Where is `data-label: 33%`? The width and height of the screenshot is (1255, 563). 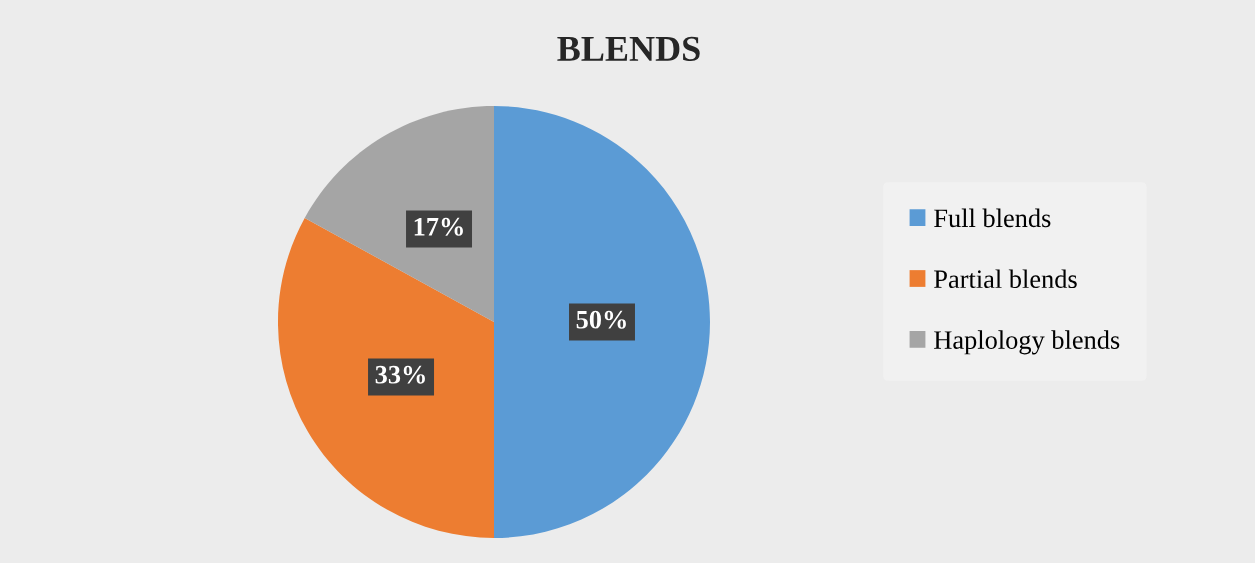
data-label: 33% is located at coordinates (400, 374).